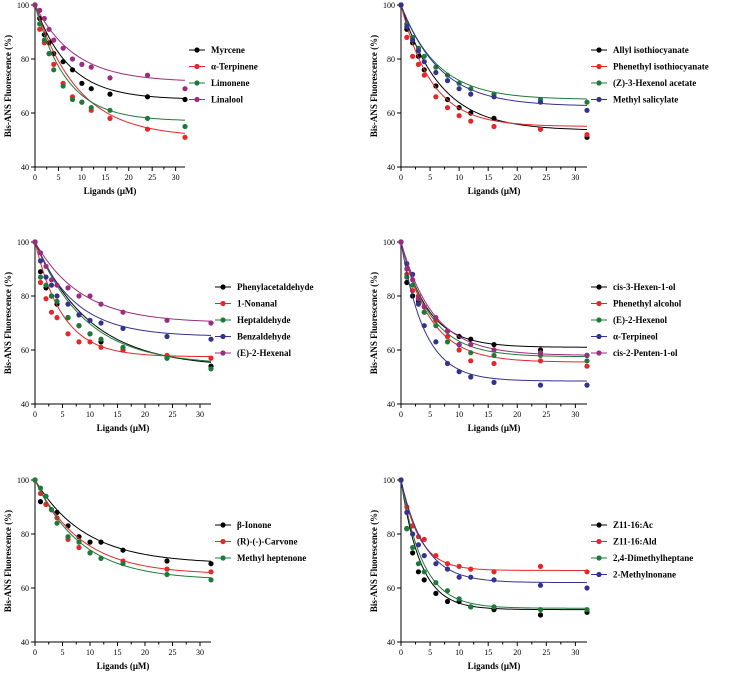 Image resolution: width=729 pixels, height=677 pixels. What do you see at coordinates (257, 304) in the screenshot?
I see `legend-label: 1-Nonanal` at bounding box center [257, 304].